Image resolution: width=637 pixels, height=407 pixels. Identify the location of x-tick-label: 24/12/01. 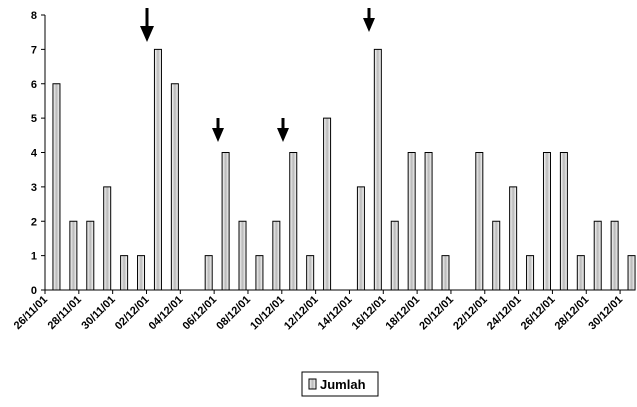
(504, 313).